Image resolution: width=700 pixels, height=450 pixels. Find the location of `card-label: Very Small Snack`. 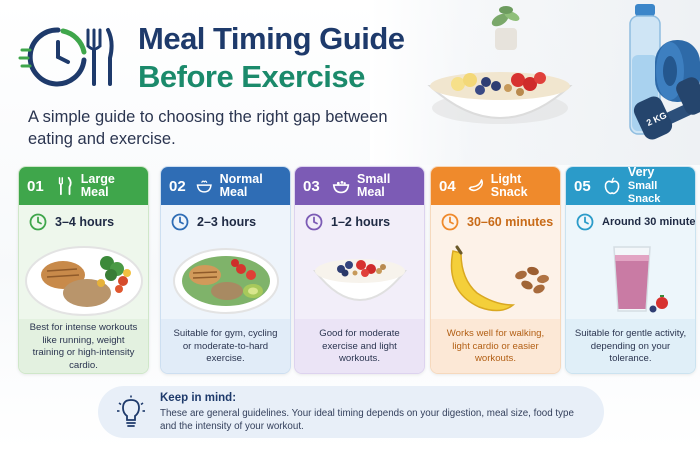

card-label: Very Small Snack is located at coordinates (657, 186).